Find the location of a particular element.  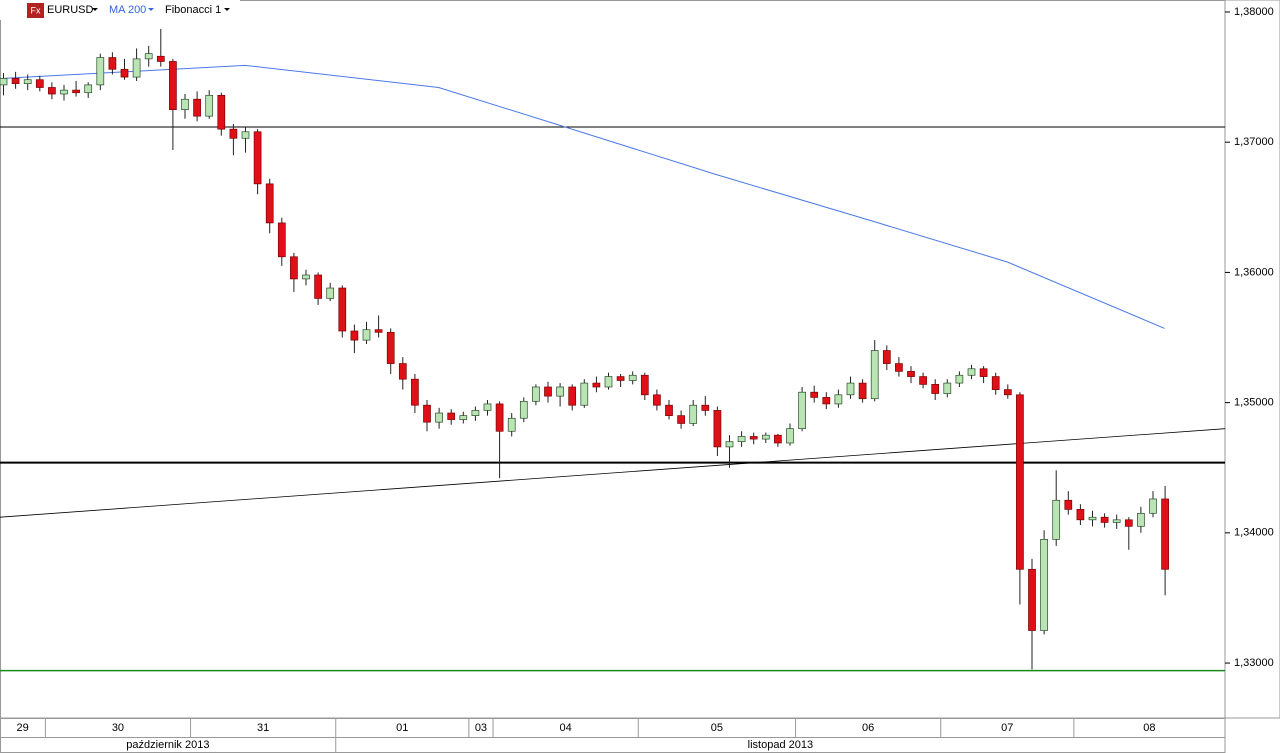

date-label: 08 is located at coordinates (1149, 728).